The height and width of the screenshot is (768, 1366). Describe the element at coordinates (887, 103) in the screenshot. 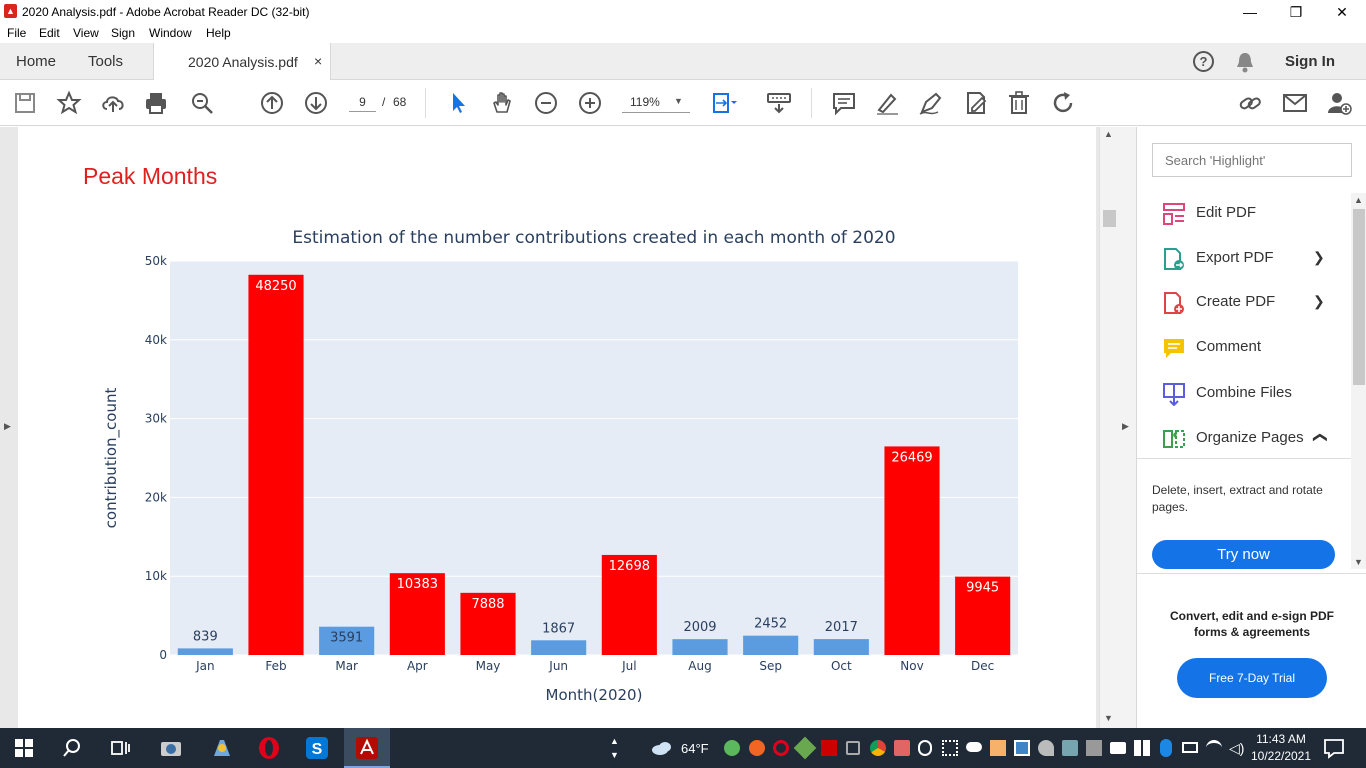

I see `highlight-pen-icon` at that location.